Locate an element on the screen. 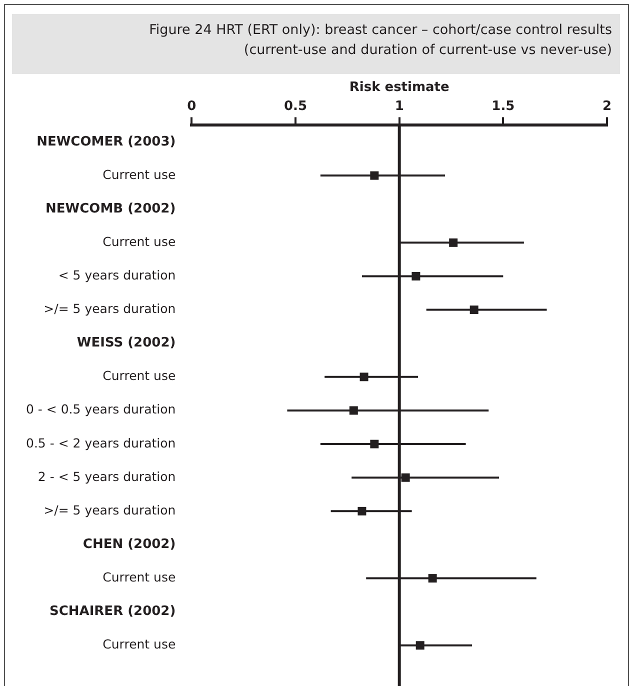 The height and width of the screenshot is (686, 633). chart-subtitle: (current-use and duration of current-use vs never-use) is located at coordinates (427, 50).